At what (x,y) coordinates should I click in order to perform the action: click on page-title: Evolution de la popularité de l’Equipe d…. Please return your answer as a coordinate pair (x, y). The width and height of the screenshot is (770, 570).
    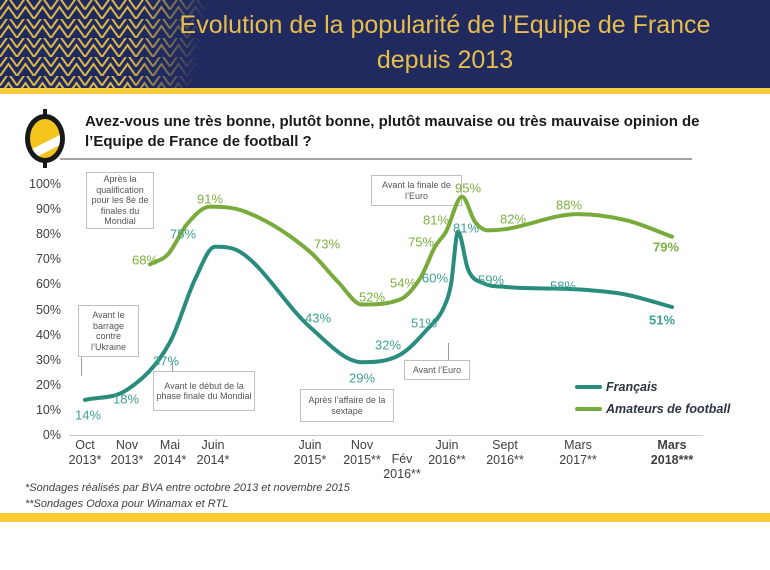
    Looking at the image, I should click on (445, 43).